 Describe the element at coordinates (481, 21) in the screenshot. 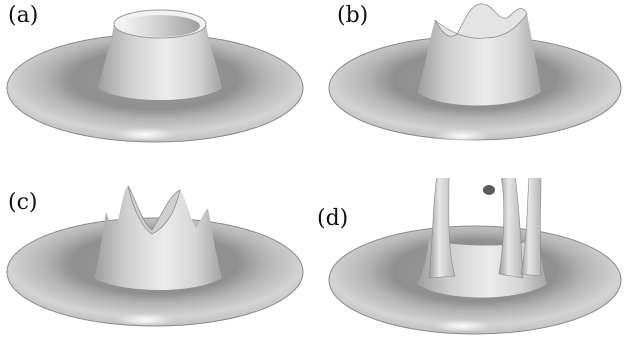

I see `wavy-rim` at that location.